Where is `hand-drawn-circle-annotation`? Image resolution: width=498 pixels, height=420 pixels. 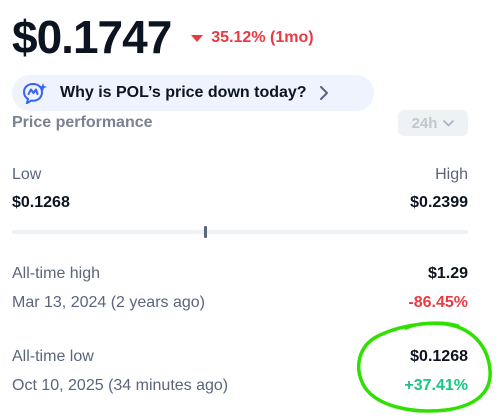 hand-drawn-circle-annotation is located at coordinates (424, 367).